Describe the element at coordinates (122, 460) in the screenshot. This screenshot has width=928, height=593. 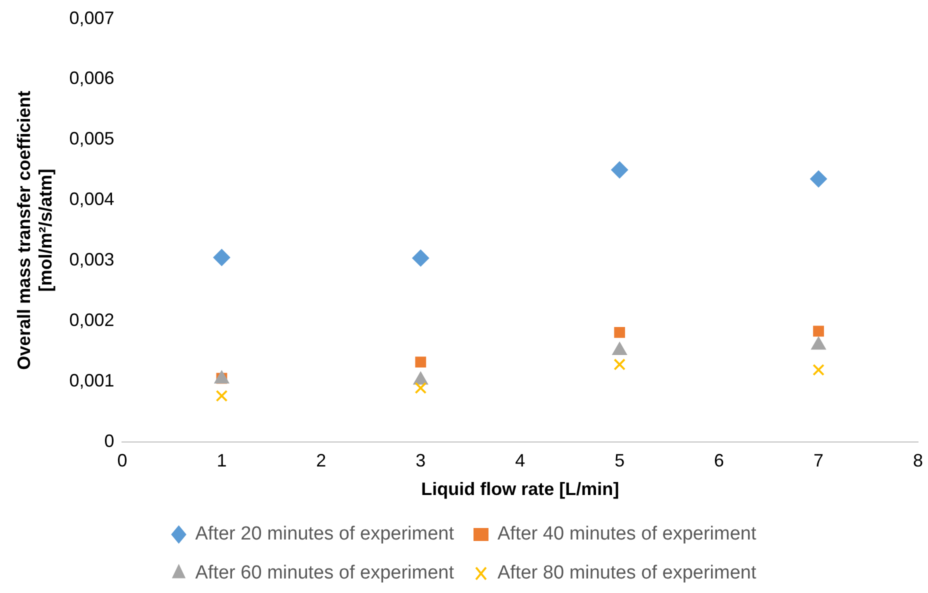
I see `x-tick-label: 0` at that location.